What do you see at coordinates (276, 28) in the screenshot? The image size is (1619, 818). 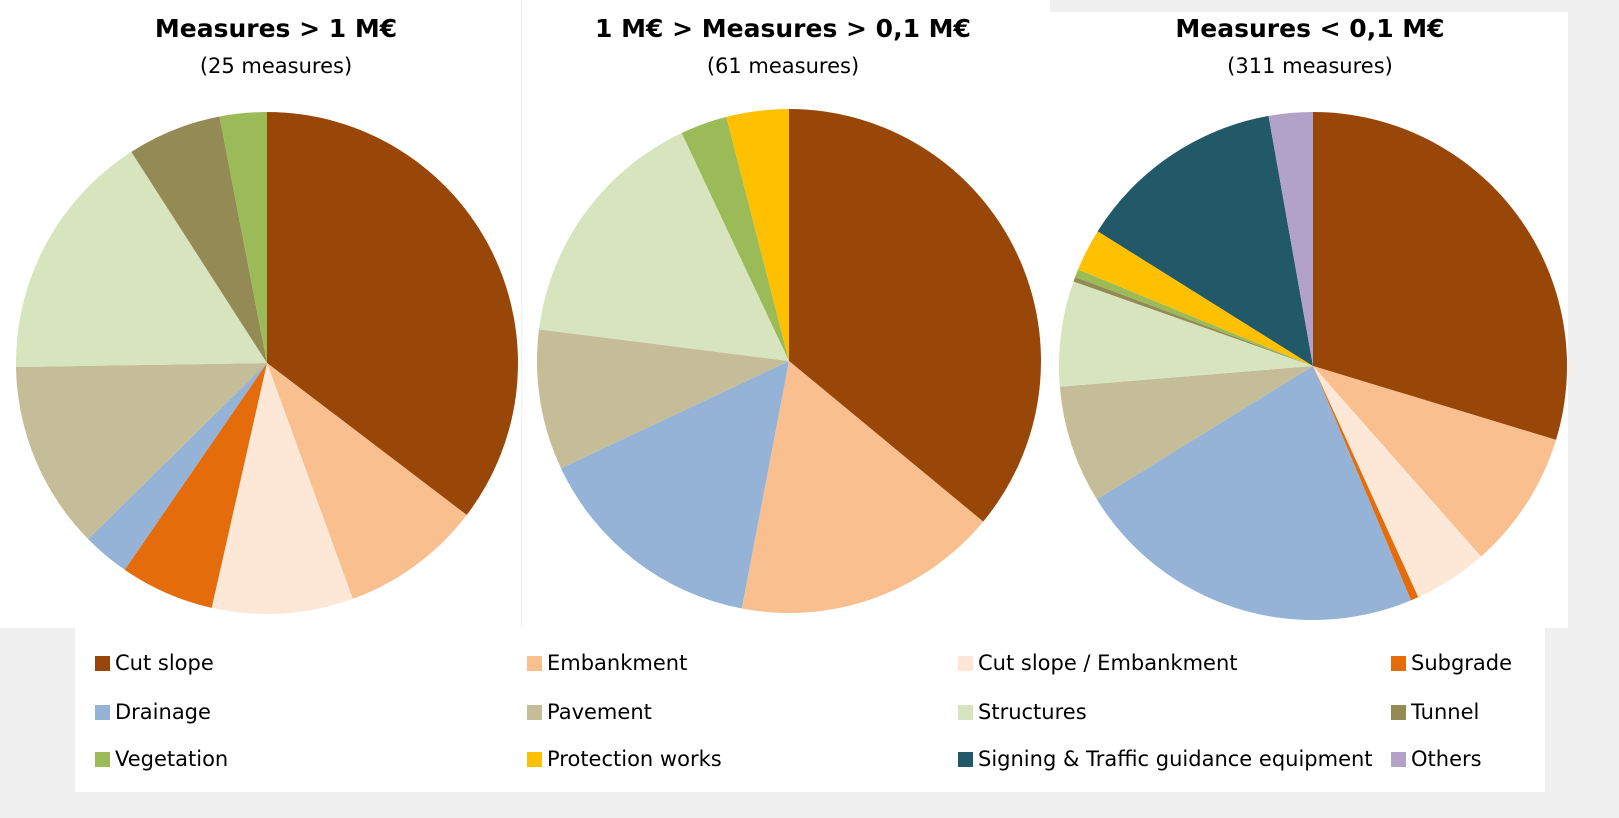 I see `chart-title: Measures > 1 M€` at bounding box center [276, 28].